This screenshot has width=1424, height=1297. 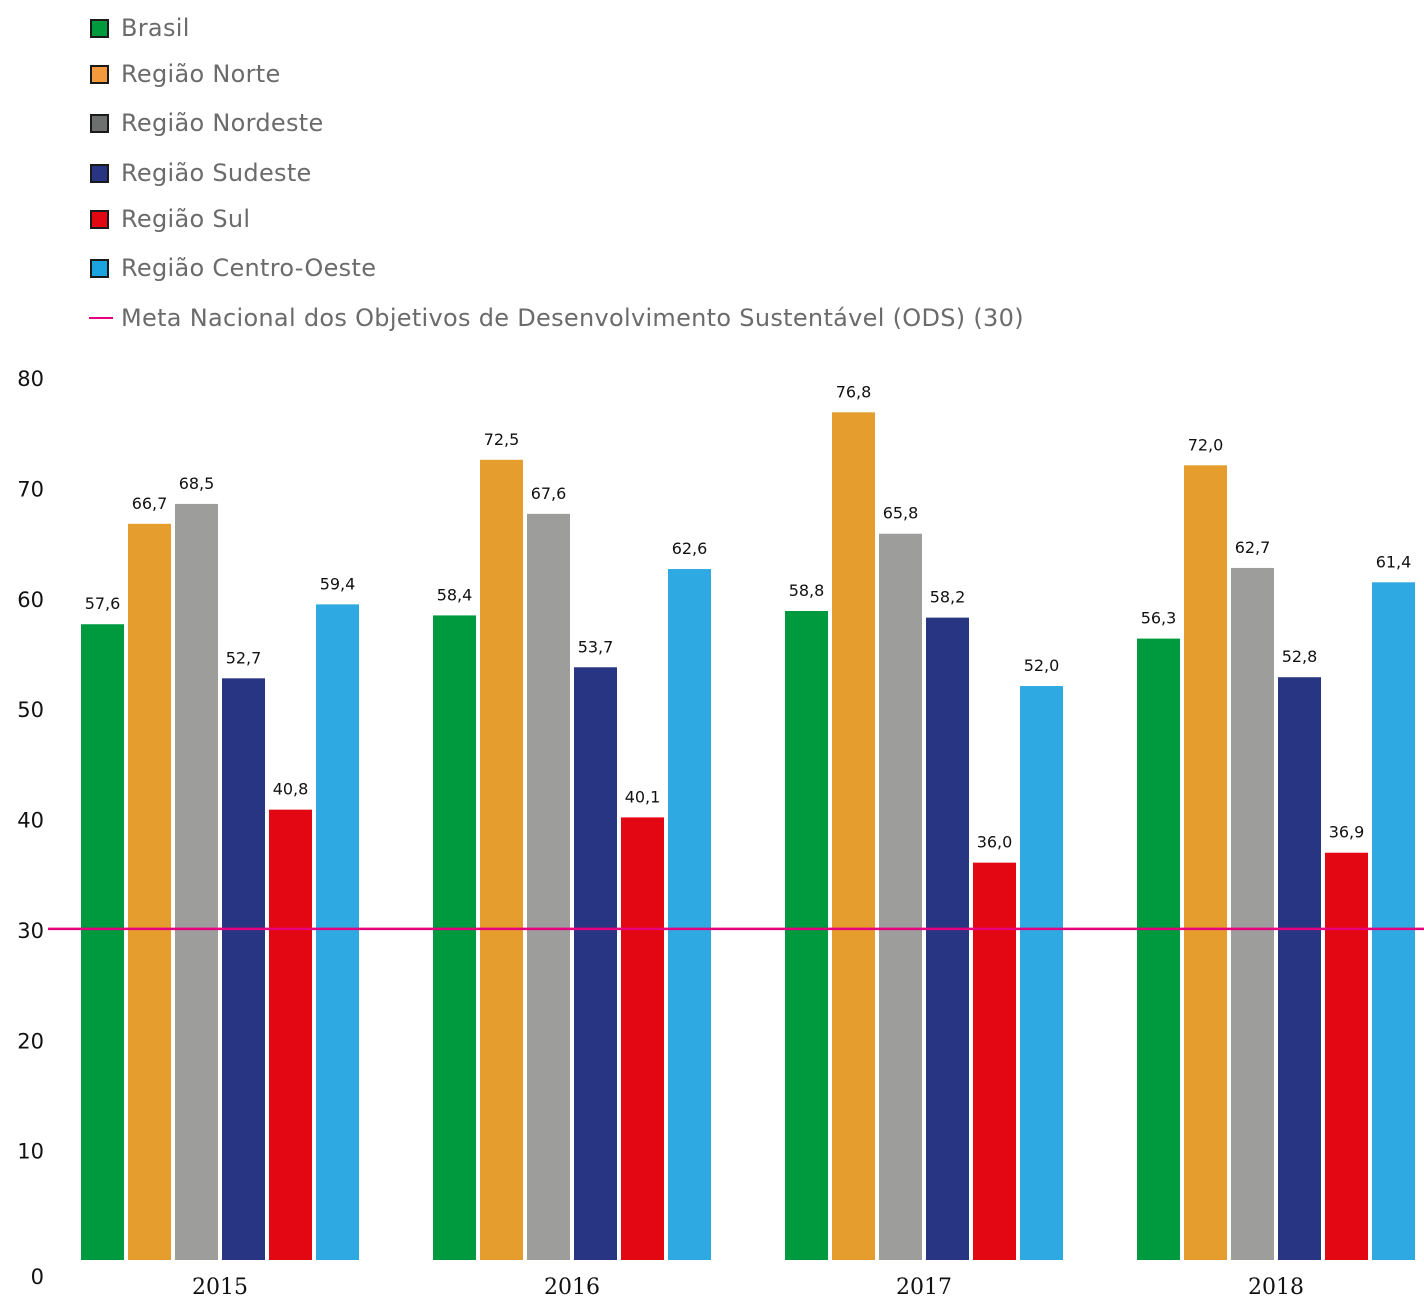 I want to click on data-label: 58,2, so click(x=948, y=597).